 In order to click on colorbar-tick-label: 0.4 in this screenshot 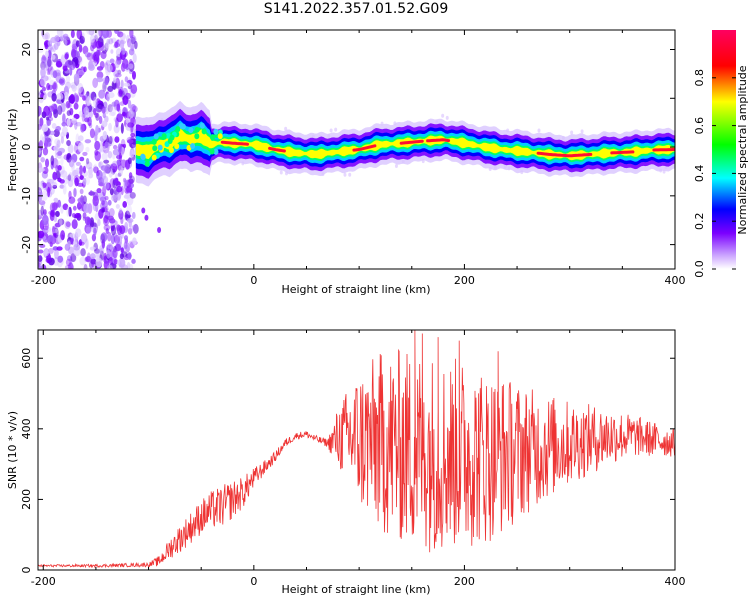, I will do `click(699, 174)`.